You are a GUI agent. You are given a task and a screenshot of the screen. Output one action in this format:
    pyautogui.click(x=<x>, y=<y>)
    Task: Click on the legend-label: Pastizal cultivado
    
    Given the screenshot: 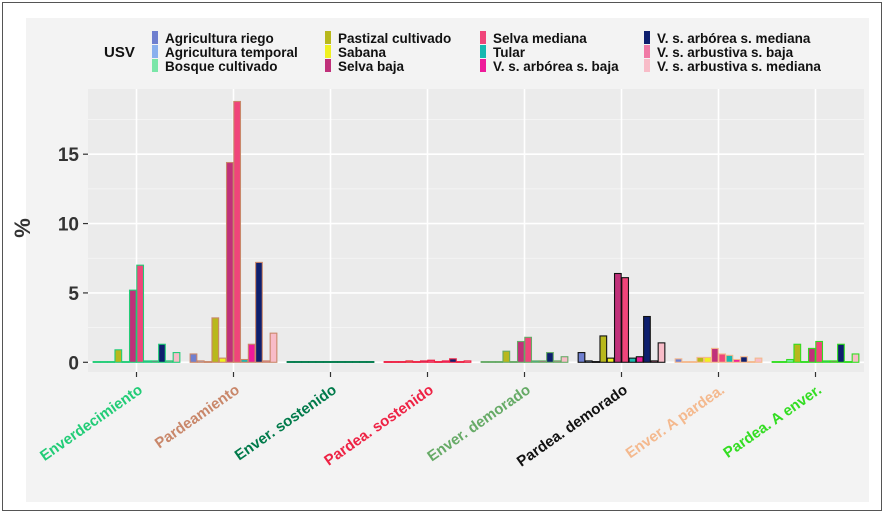 What is the action you would take?
    pyautogui.click(x=394, y=38)
    